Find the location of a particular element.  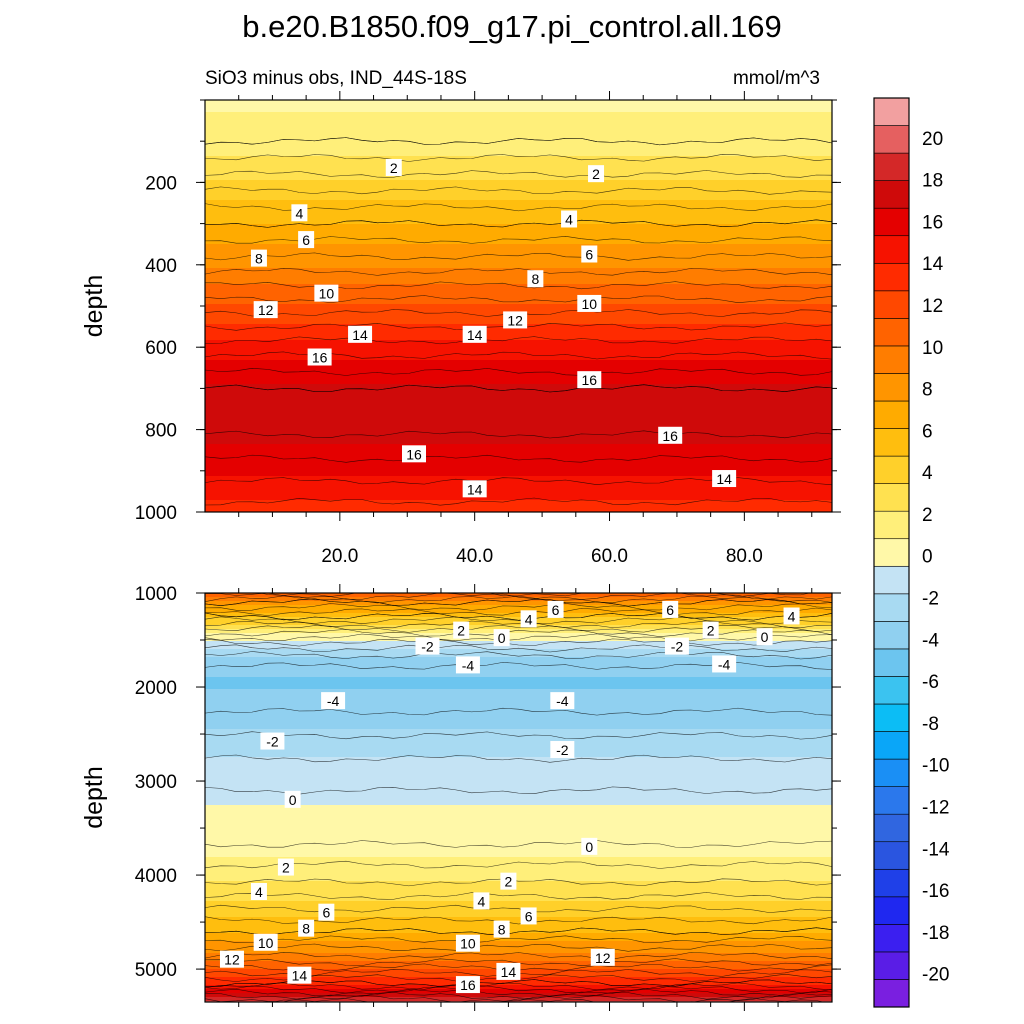

contour-label: 8 is located at coordinates (258, 258).